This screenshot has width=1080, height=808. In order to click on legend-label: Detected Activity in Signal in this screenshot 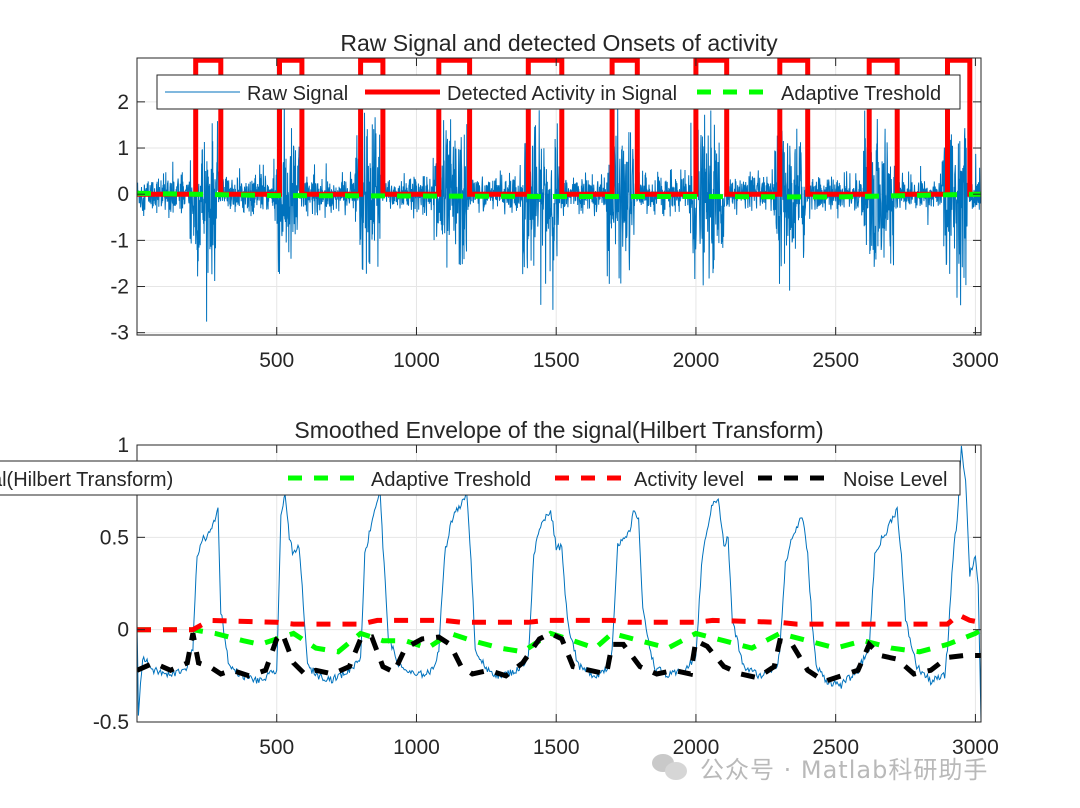, I will do `click(562, 94)`.